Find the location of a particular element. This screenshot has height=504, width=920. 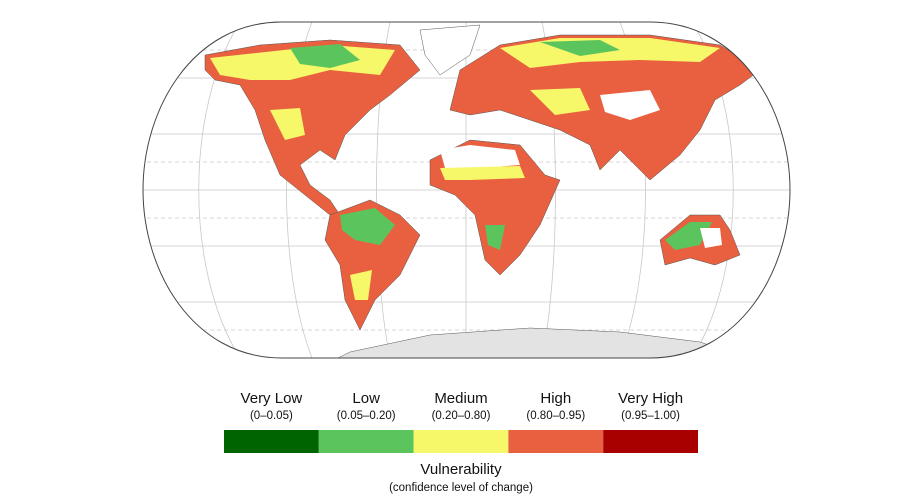

legend-label: Medium is located at coordinates (460, 398).